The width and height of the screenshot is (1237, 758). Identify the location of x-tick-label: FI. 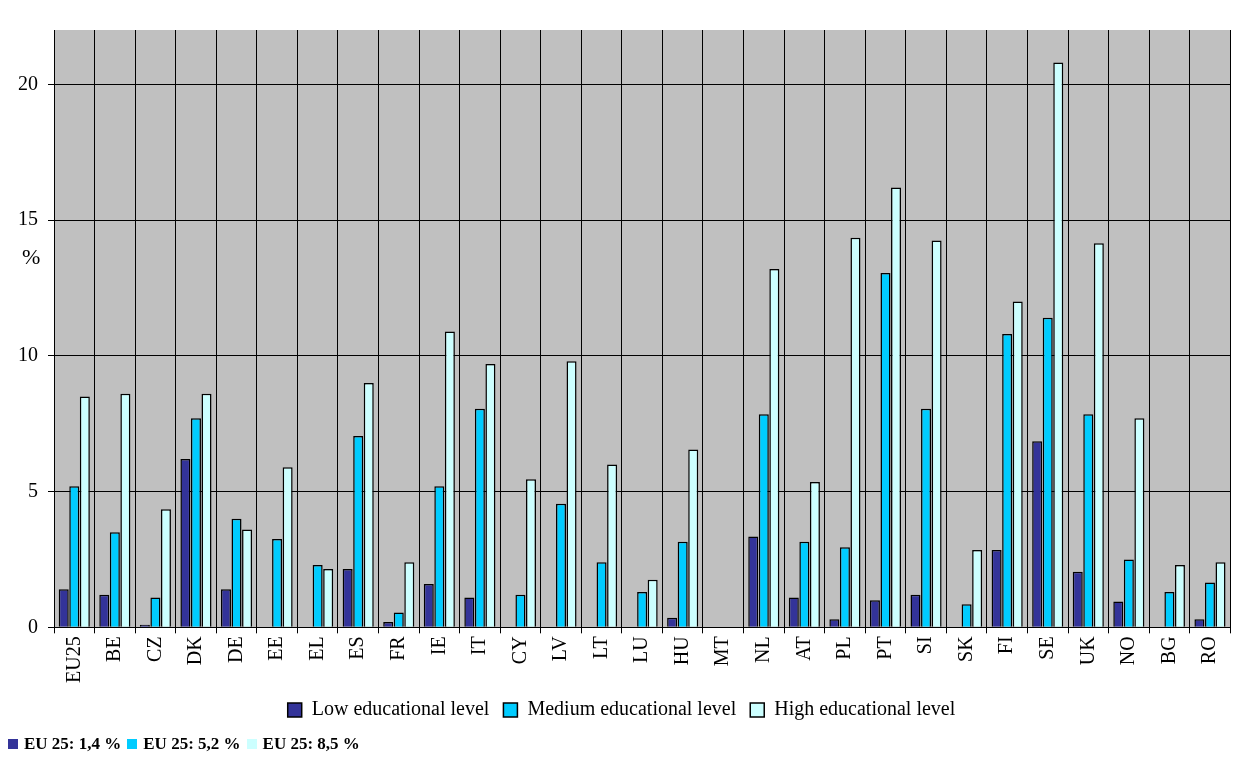
(1005, 645).